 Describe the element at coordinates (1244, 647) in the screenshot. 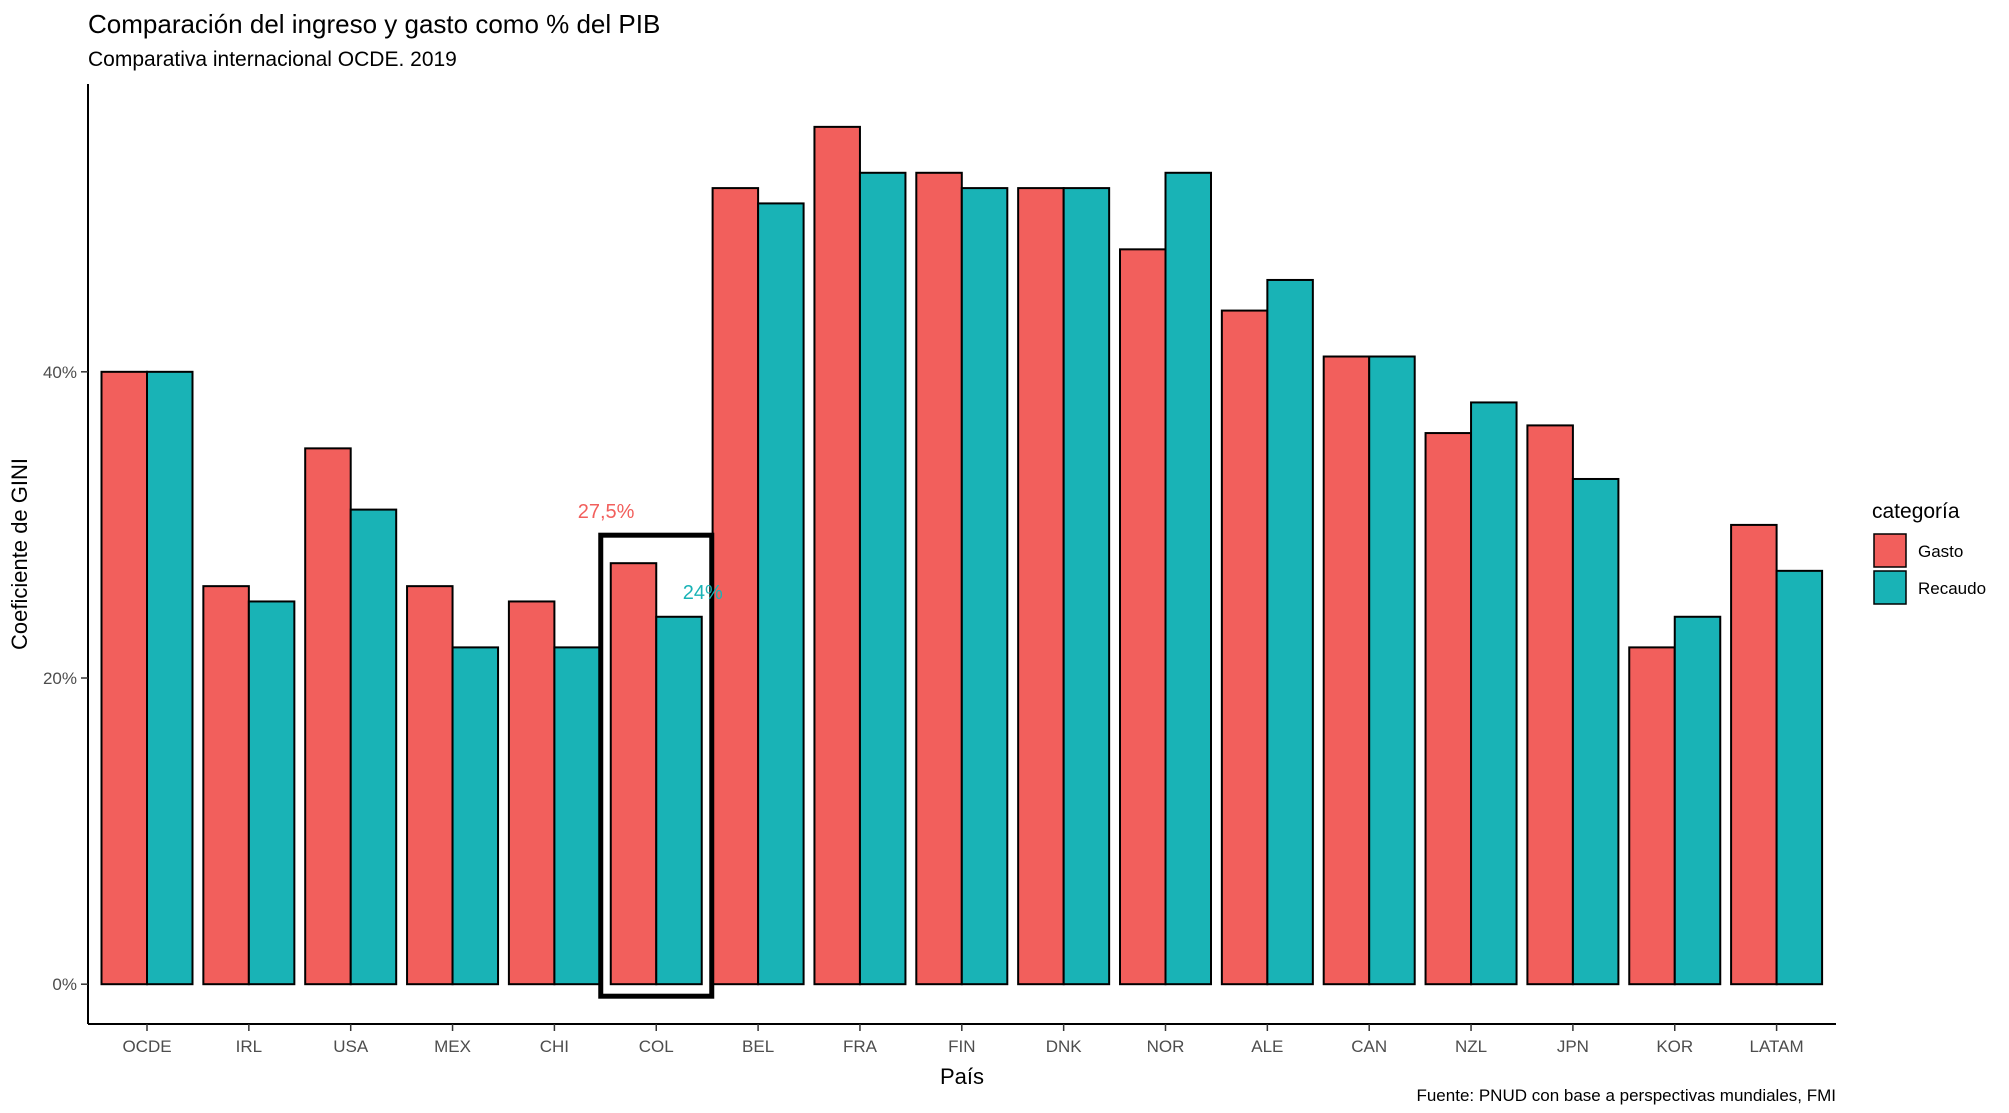

I see `bar-gasto-ale` at that location.